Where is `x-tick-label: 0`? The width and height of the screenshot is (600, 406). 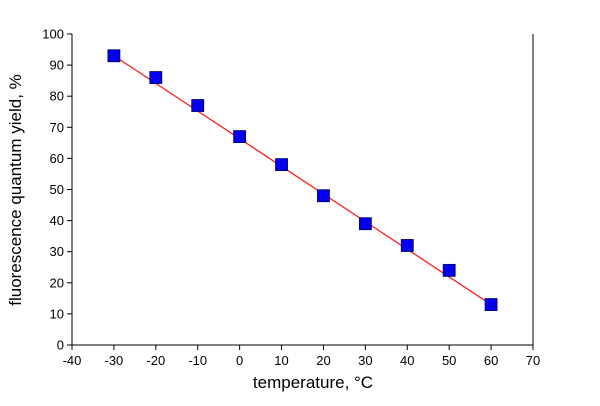 x-tick-label: 0 is located at coordinates (239, 360).